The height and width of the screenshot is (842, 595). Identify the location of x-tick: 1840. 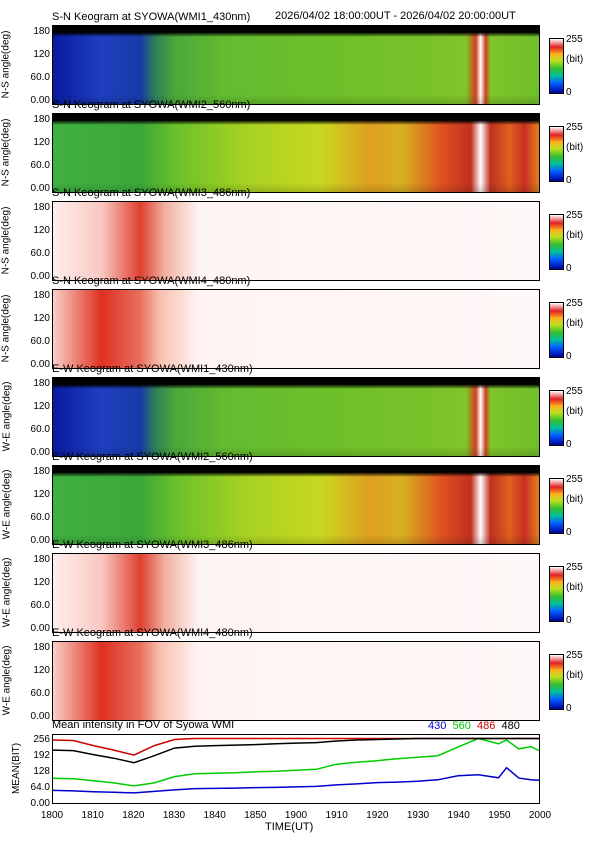
(214, 815).